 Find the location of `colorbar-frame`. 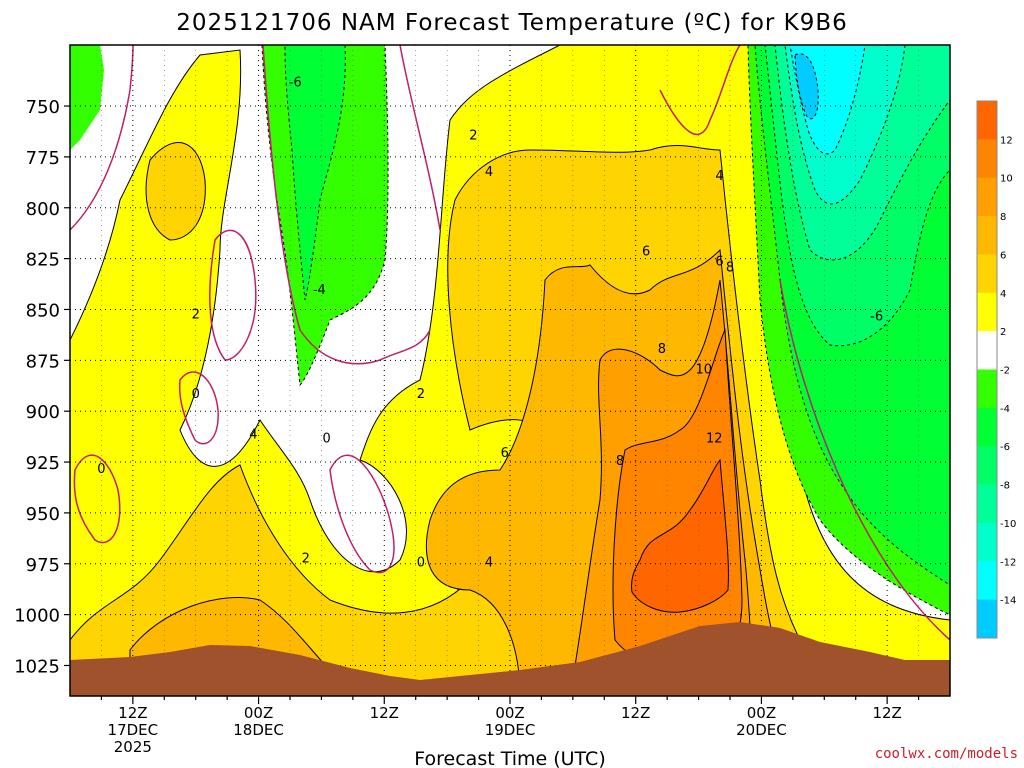

colorbar-frame is located at coordinates (987, 369).